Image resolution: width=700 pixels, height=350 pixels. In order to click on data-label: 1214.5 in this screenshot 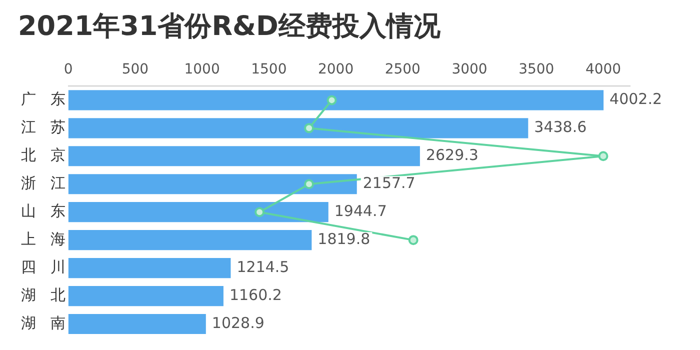, I will do `click(263, 267)`.